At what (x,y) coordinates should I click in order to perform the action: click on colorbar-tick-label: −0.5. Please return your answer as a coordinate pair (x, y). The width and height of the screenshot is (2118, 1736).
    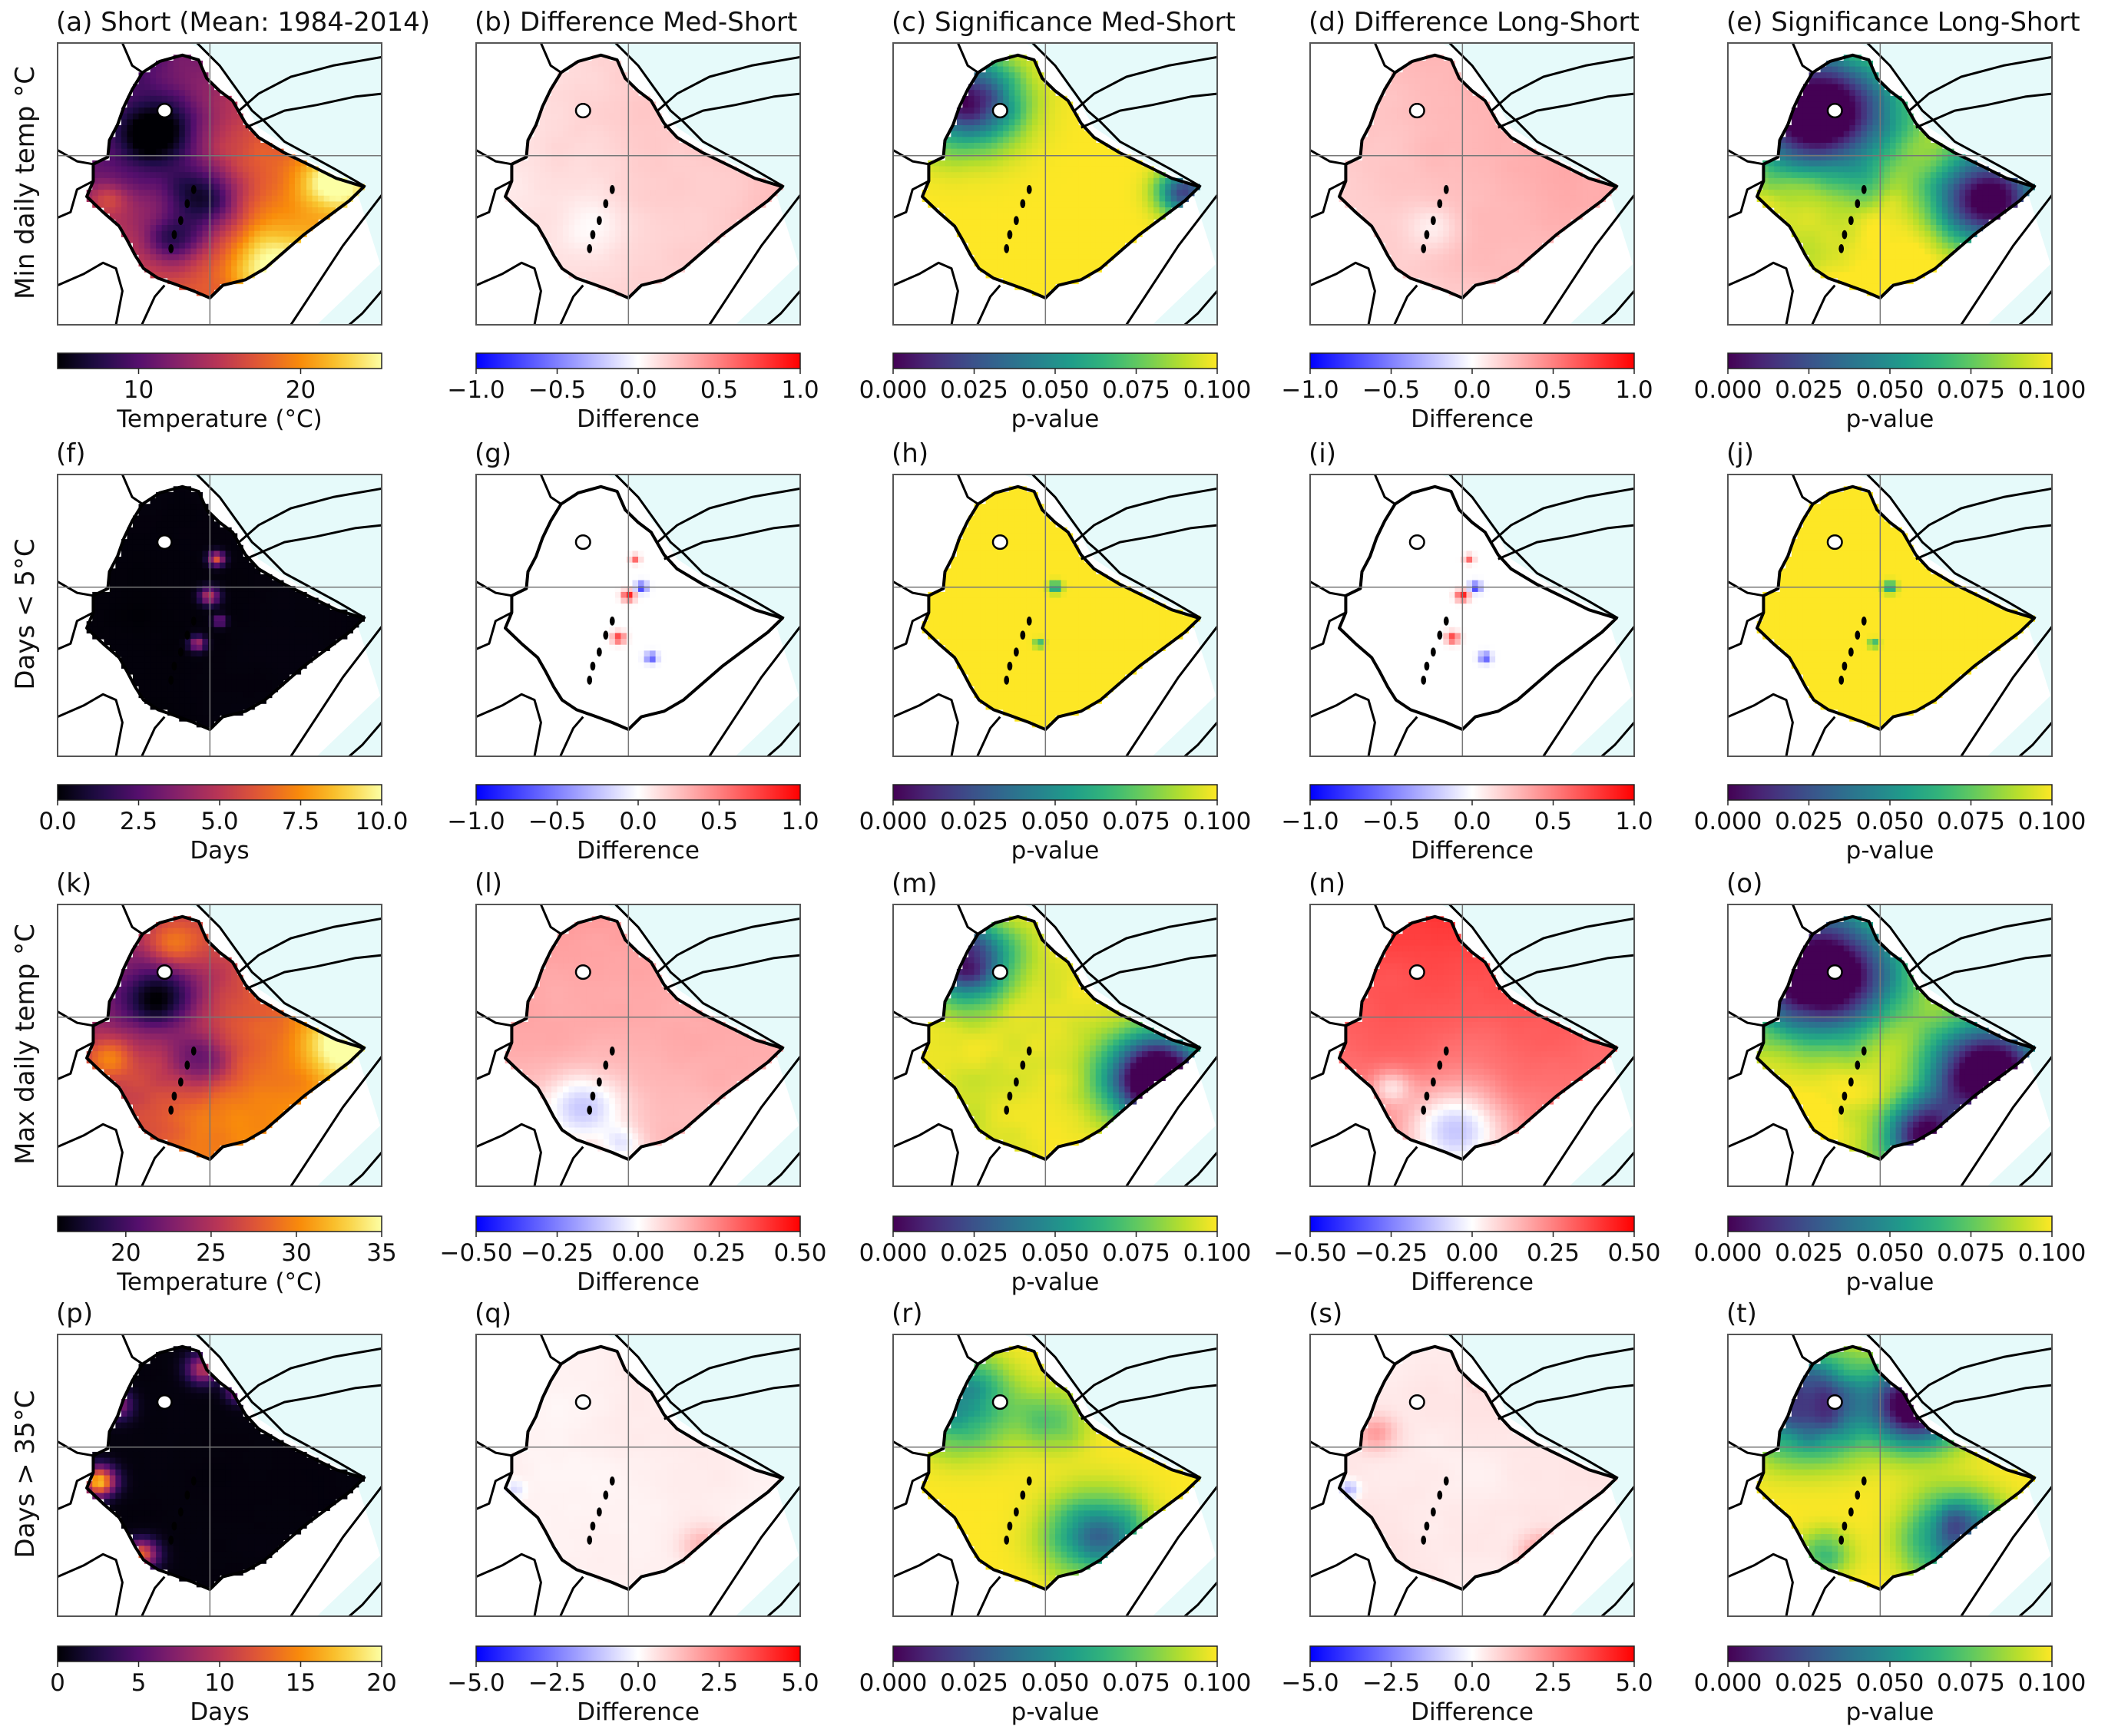
    Looking at the image, I should click on (1391, 821).